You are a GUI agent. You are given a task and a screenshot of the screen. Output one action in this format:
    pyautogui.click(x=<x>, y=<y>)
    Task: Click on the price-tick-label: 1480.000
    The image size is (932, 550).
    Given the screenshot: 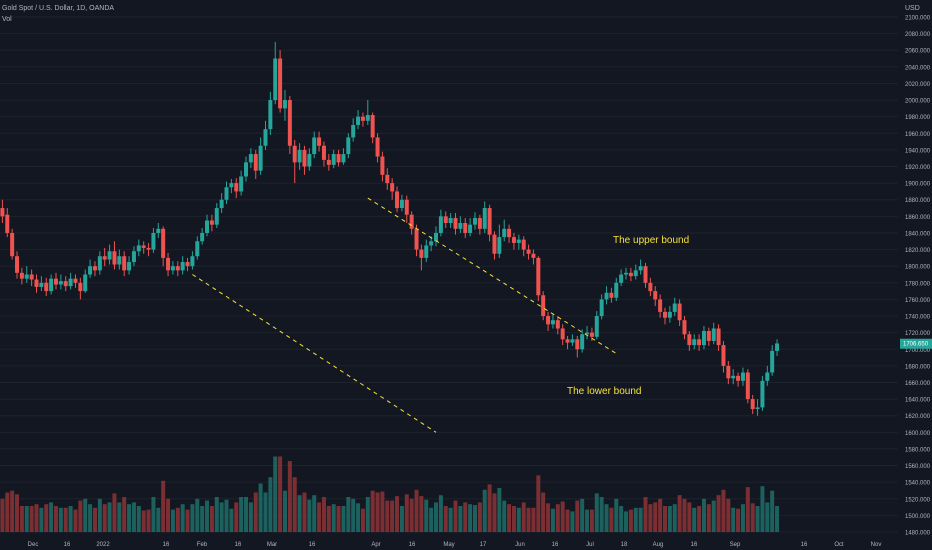 What is the action you would take?
    pyautogui.click(x=918, y=534)
    